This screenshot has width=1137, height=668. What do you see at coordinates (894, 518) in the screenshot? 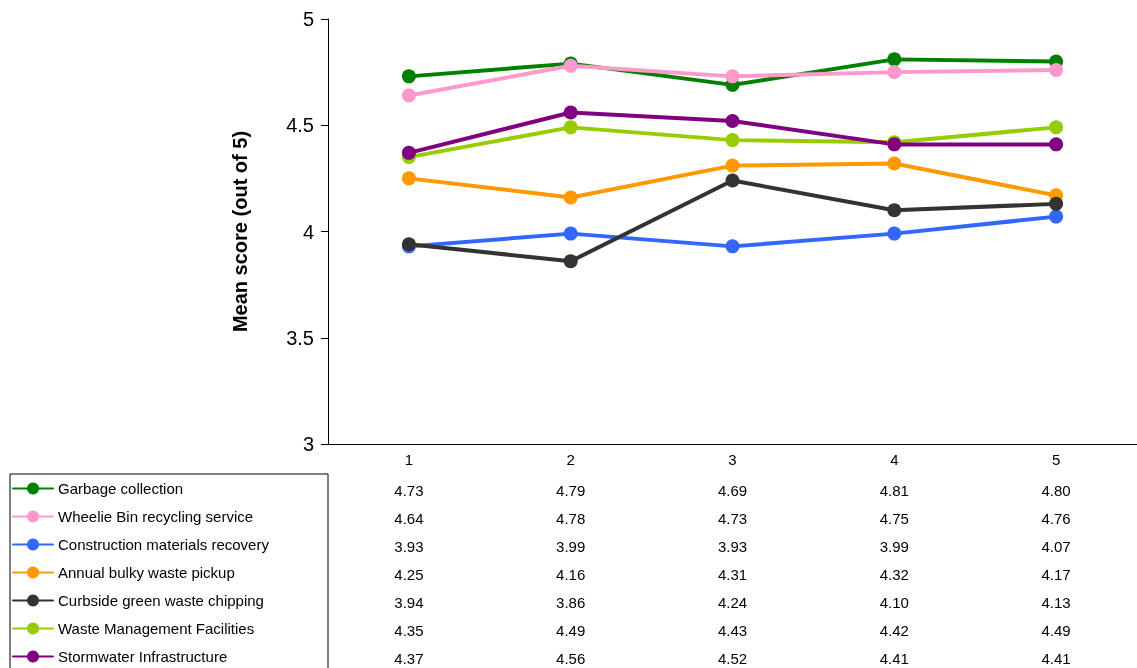
I see `data-label: 4.75` at bounding box center [894, 518].